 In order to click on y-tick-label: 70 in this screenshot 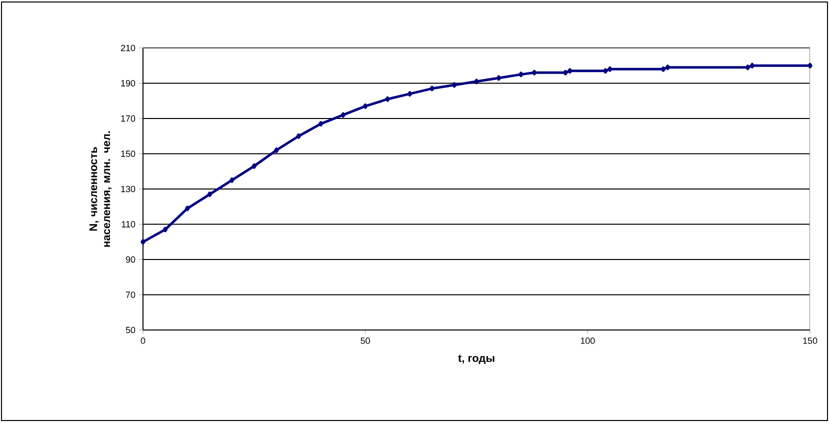, I will do `click(131, 295)`.